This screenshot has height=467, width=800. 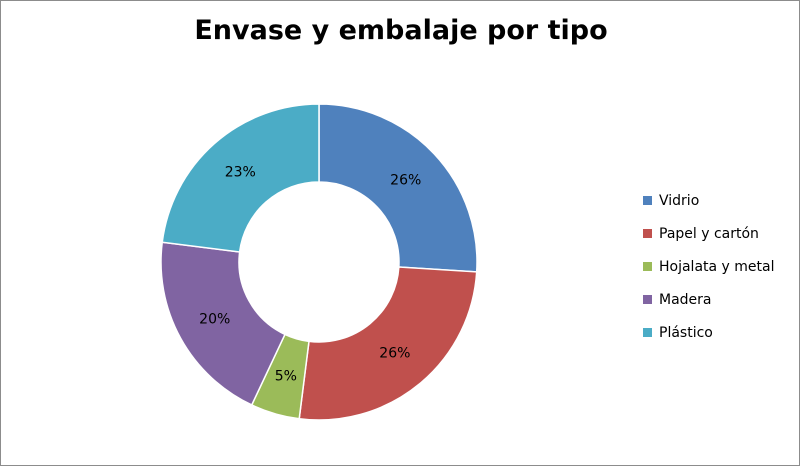 I want to click on data-label: 20%, so click(x=214, y=319).